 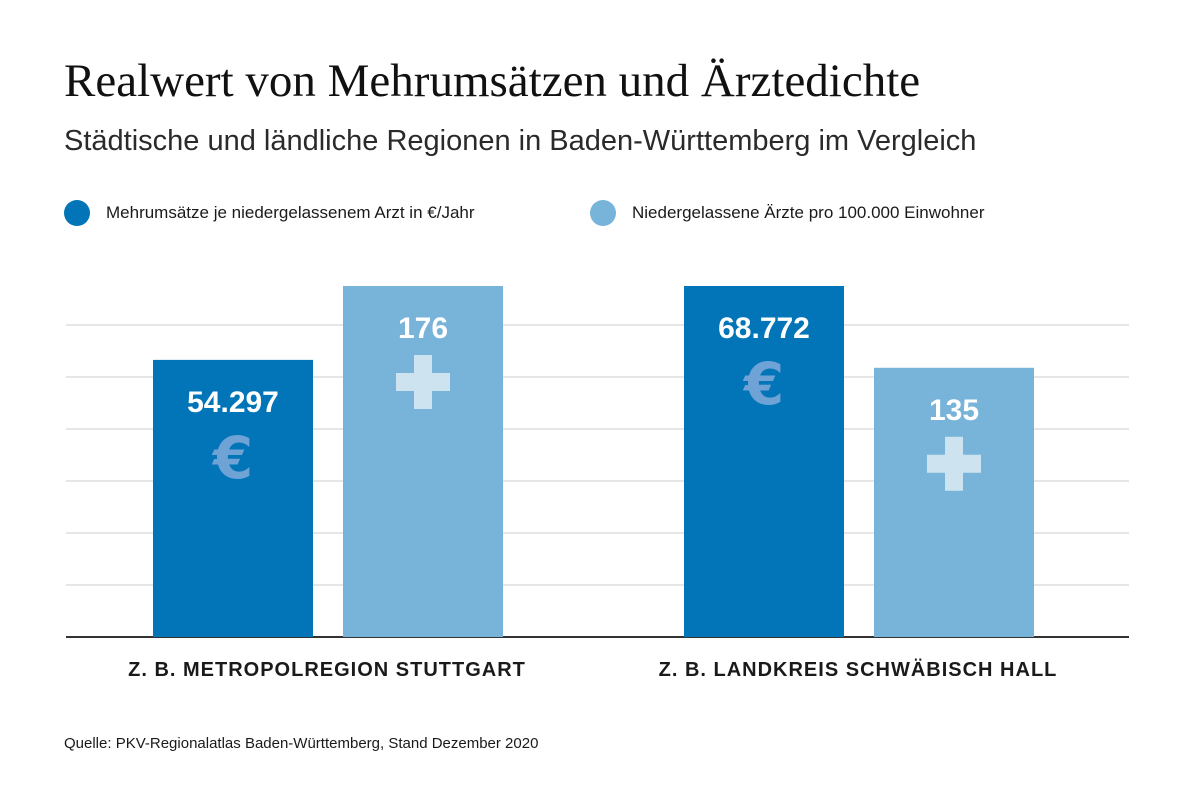 What do you see at coordinates (327, 670) in the screenshot?
I see `x-axis-label: Z. B. METROPOLREGION STUTTGART` at bounding box center [327, 670].